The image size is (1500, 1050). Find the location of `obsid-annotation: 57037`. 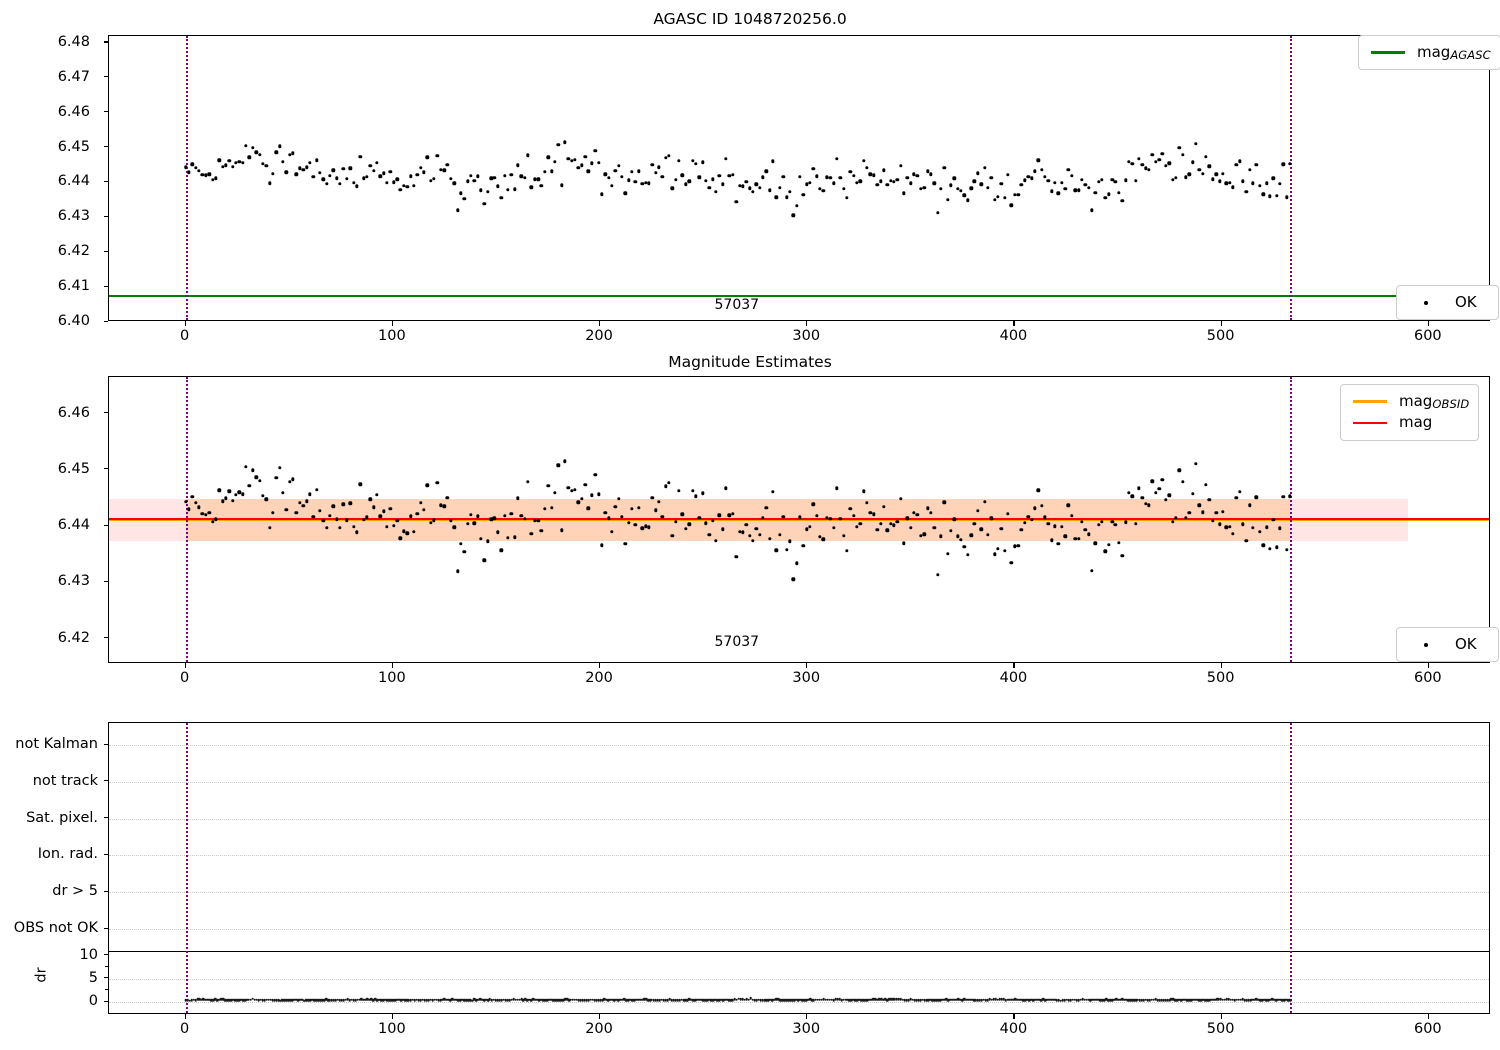

obsid-annotation: 57037 is located at coordinates (737, 305).